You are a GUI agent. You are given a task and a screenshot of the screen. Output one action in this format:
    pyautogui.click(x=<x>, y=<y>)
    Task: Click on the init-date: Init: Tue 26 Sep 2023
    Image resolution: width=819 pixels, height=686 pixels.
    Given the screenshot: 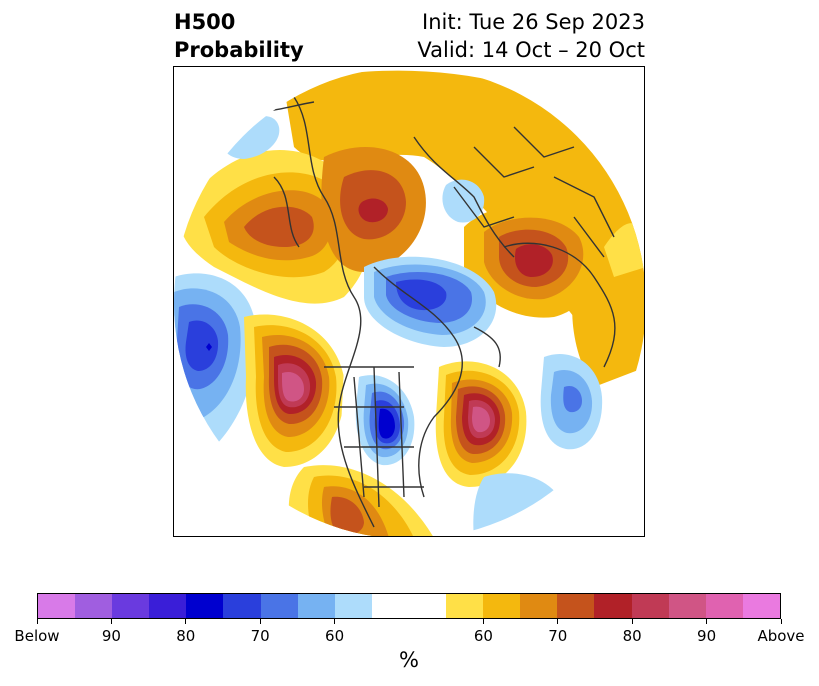 What is the action you would take?
    pyautogui.click(x=533, y=22)
    